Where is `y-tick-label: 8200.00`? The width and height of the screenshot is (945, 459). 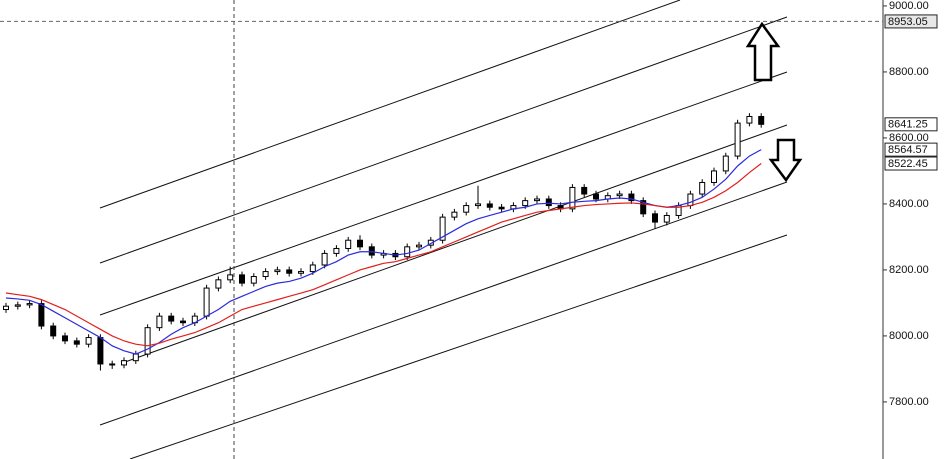 y-tick-label: 8200.00 is located at coordinates (909, 270).